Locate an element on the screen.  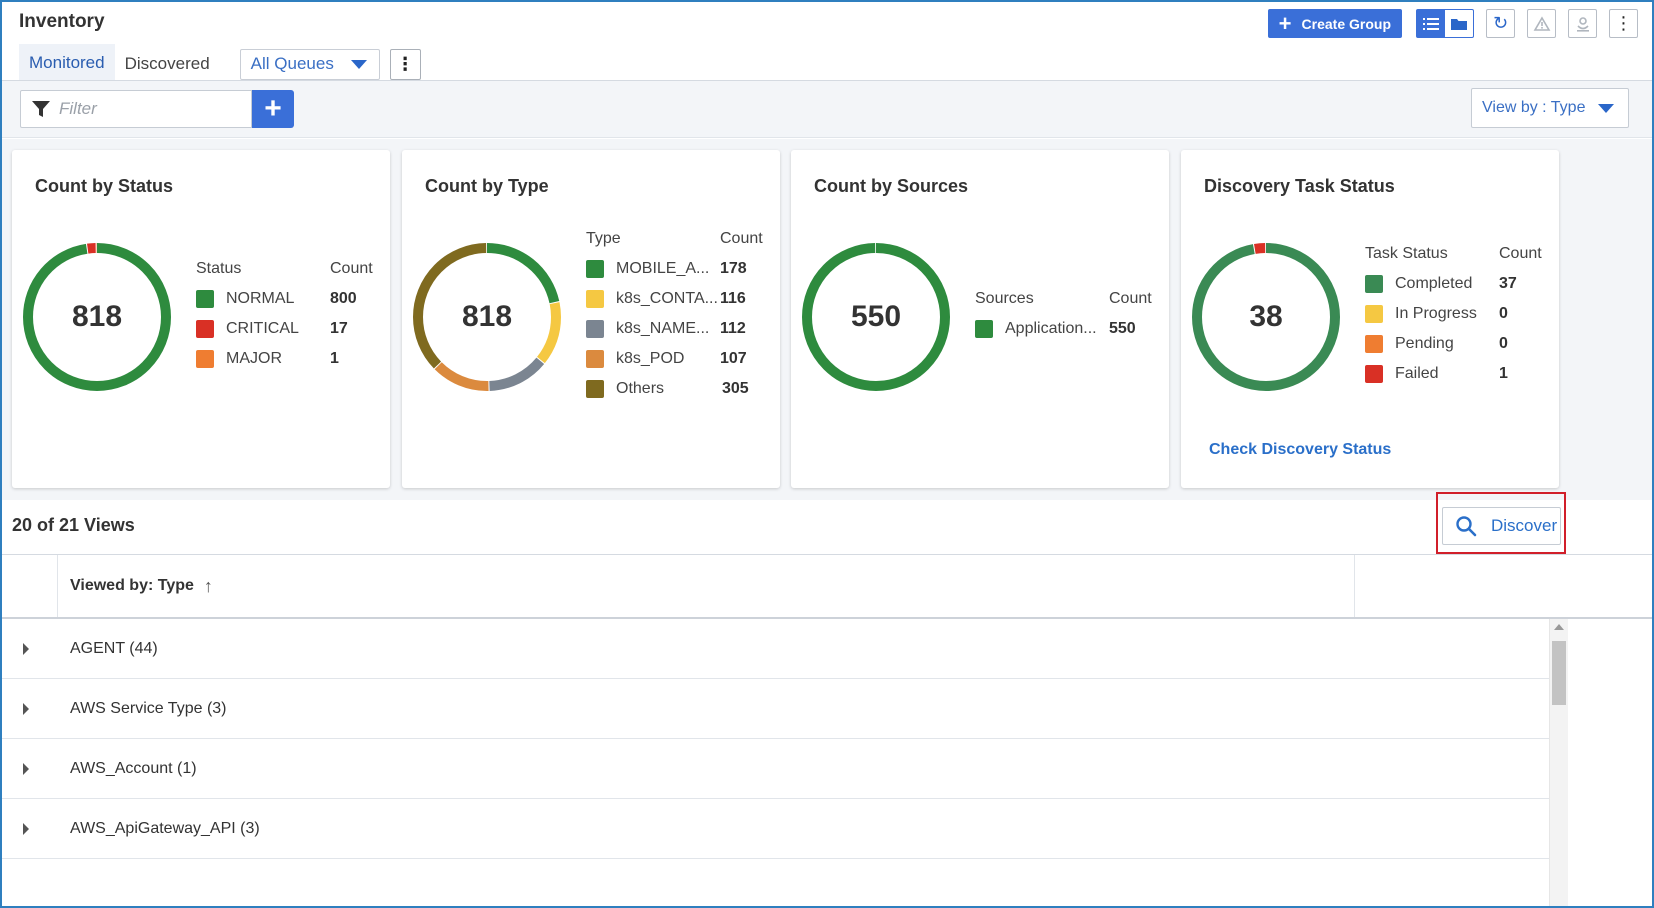
column-header-type: Viewed by: Type ↑ is located at coordinates (141, 586).